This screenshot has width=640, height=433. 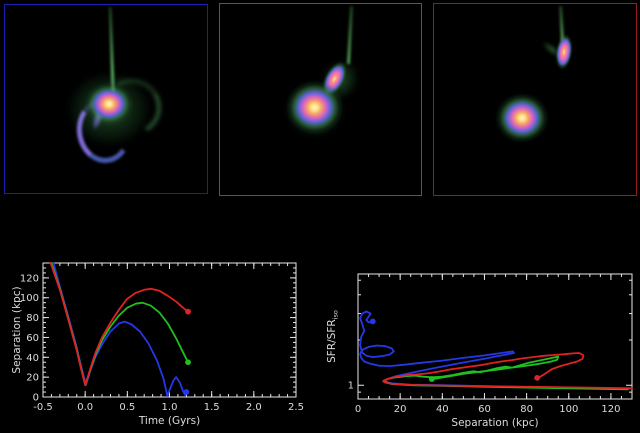 What do you see at coordinates (351, 386) in the screenshot?
I see `svg-text: 1` at bounding box center [351, 386].